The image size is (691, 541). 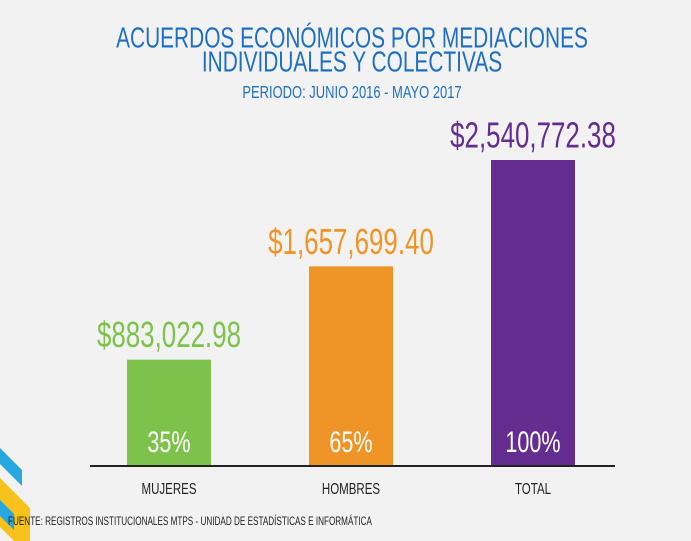 What do you see at coordinates (532, 441) in the screenshot?
I see `percent-label: 100%` at bounding box center [532, 441].